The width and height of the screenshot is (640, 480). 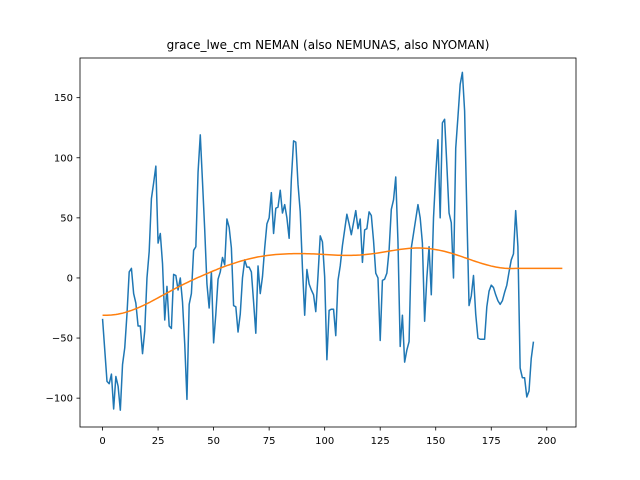 I want to click on y-tick-label: 150, so click(x=63, y=98).